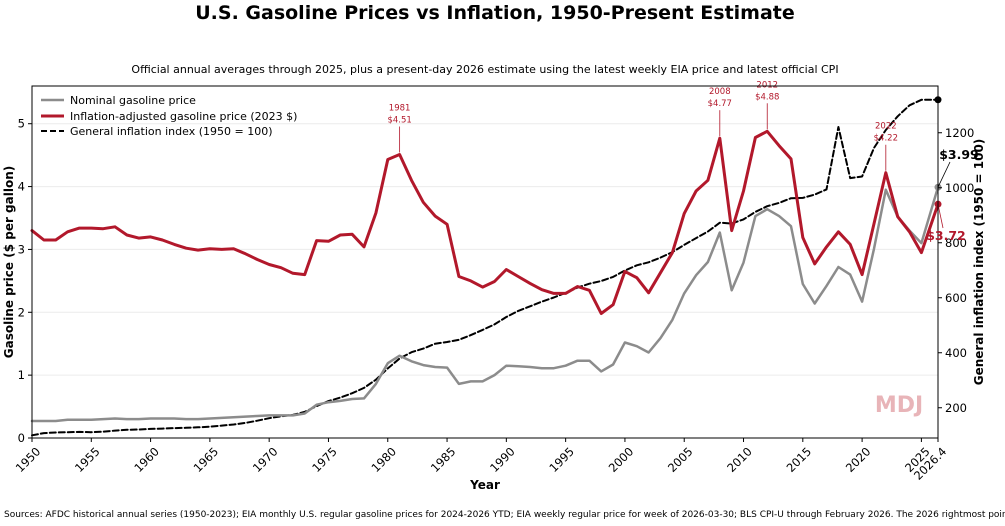  What do you see at coordinates (9, 262) in the screenshot?
I see `y-axis-label: Gasoline price ($ per gallon)` at bounding box center [9, 262].